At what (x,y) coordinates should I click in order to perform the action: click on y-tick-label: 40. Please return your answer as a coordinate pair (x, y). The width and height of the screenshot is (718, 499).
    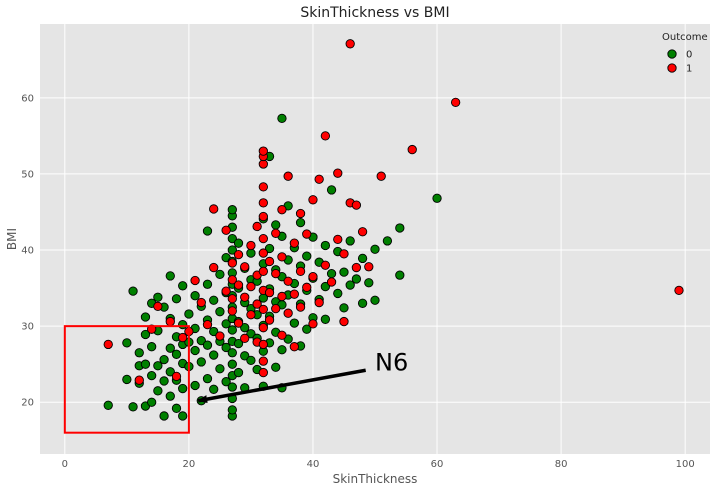
    Looking at the image, I should click on (27, 251).